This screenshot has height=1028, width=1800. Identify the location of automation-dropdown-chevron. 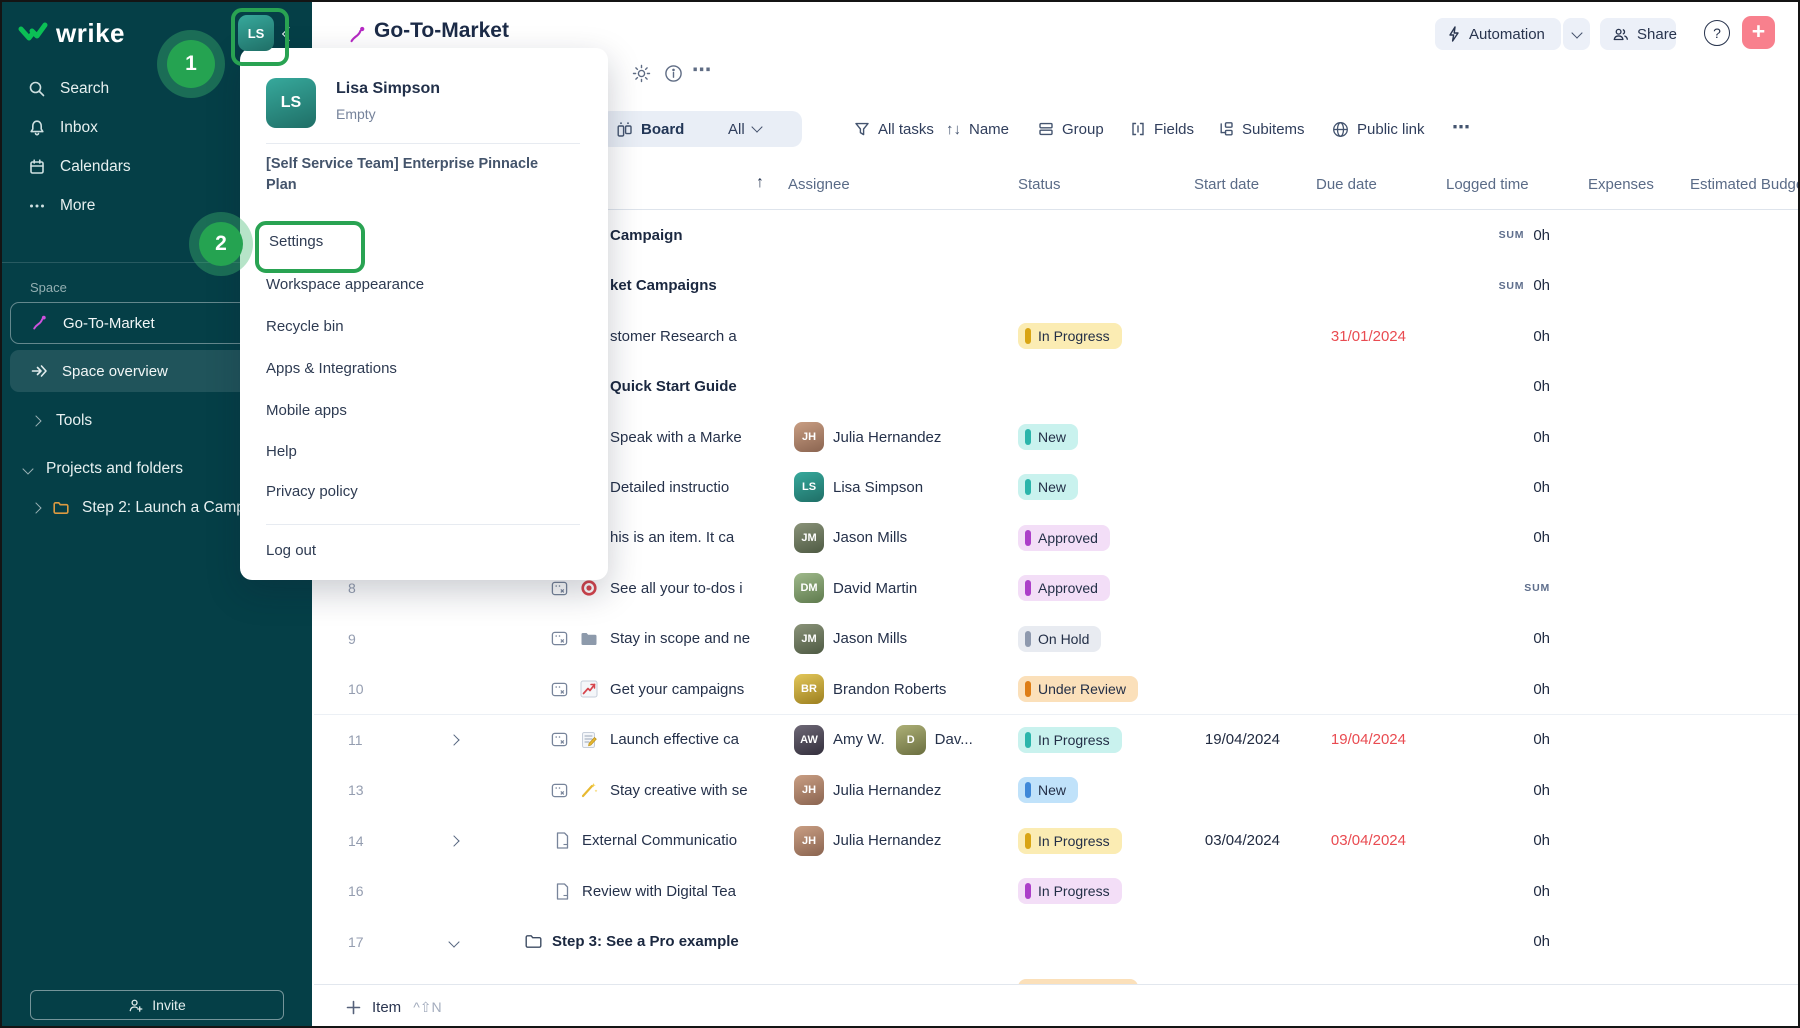
(1576, 34).